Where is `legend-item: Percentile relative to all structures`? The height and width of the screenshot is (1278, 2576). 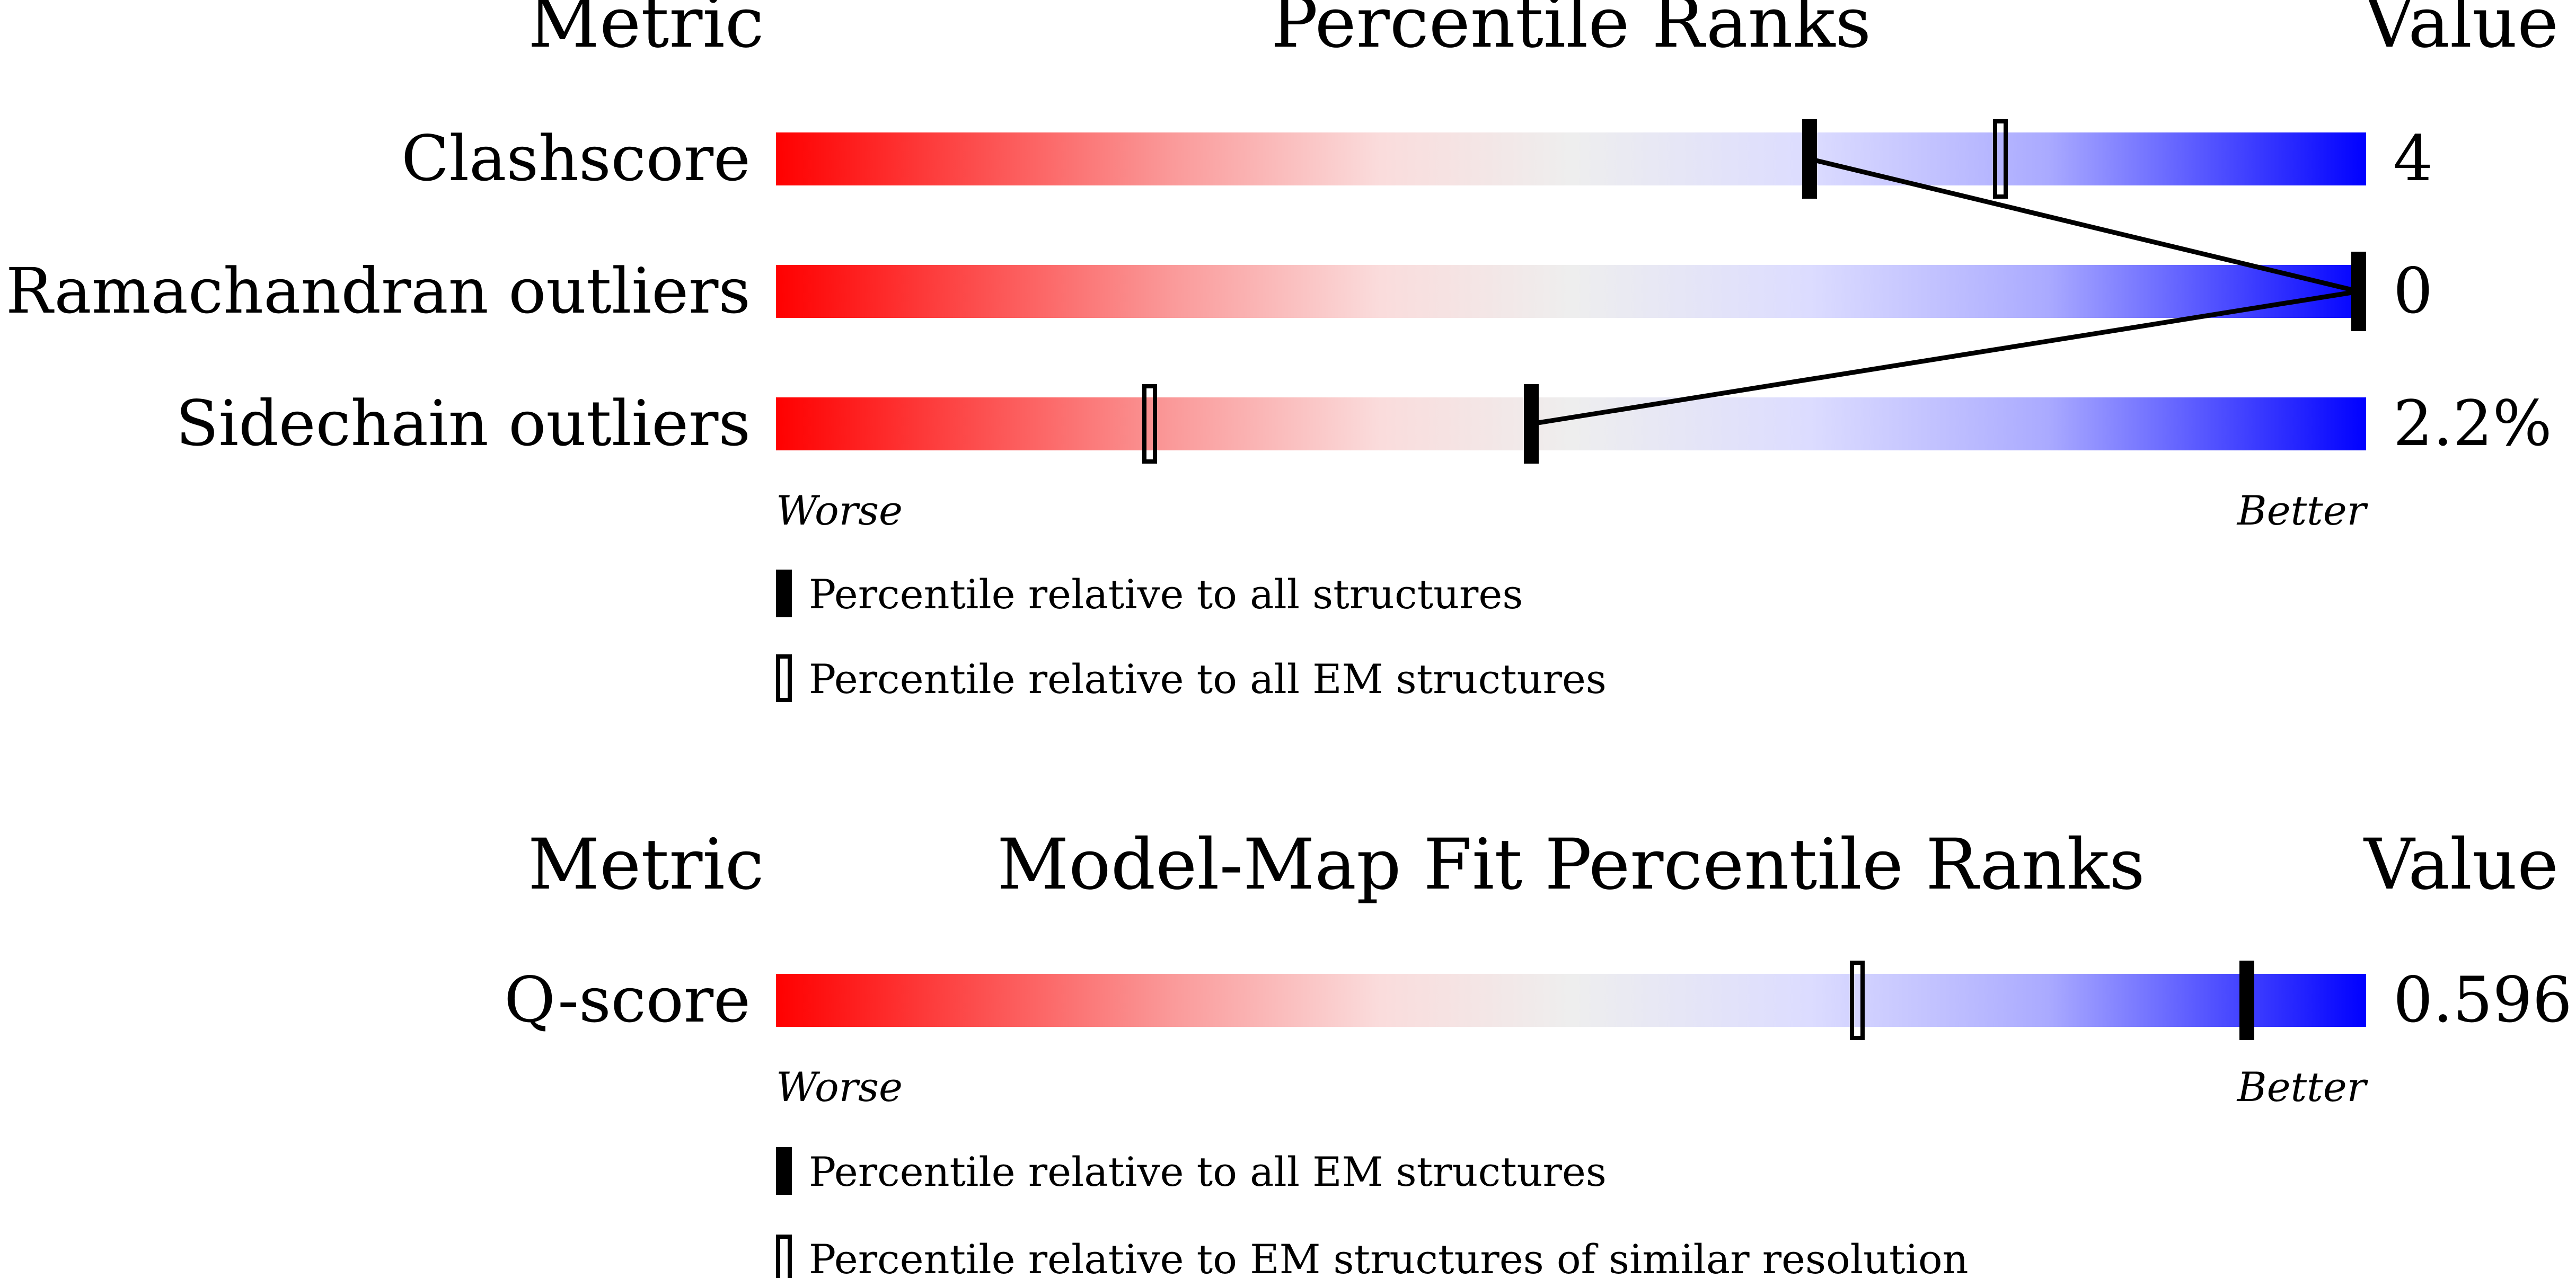 legend-item: Percentile relative to all structures is located at coordinates (1149, 594).